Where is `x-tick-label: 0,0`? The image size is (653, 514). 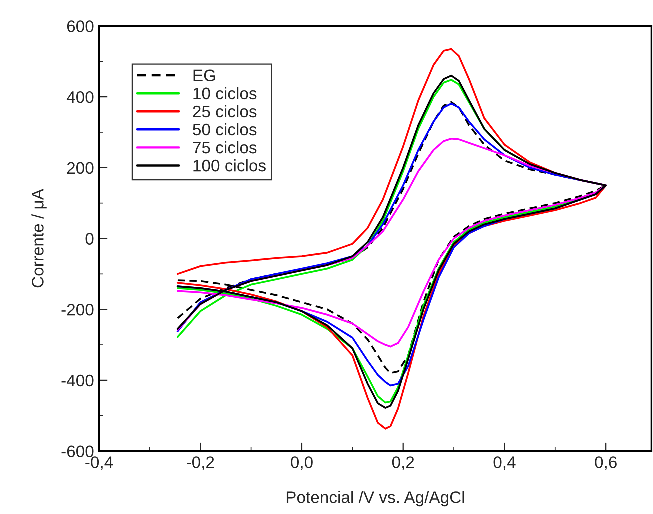
x-tick-label: 0,0 is located at coordinates (302, 463).